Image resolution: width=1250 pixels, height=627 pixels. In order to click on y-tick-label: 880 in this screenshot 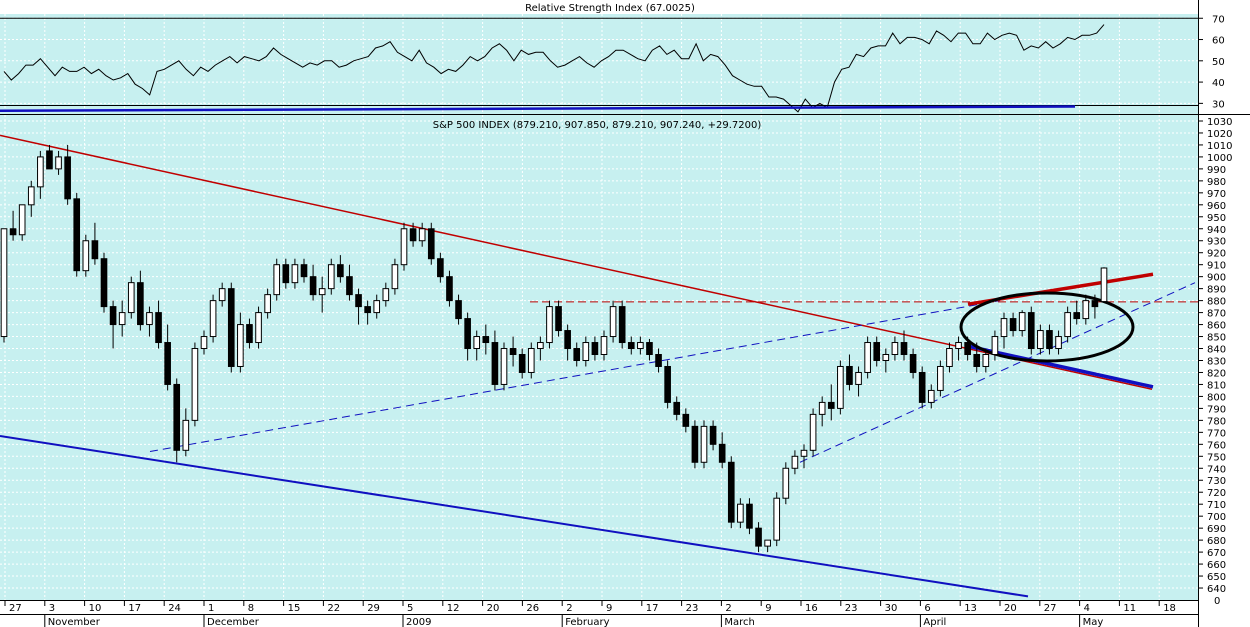, I will do `click(1216, 302)`.